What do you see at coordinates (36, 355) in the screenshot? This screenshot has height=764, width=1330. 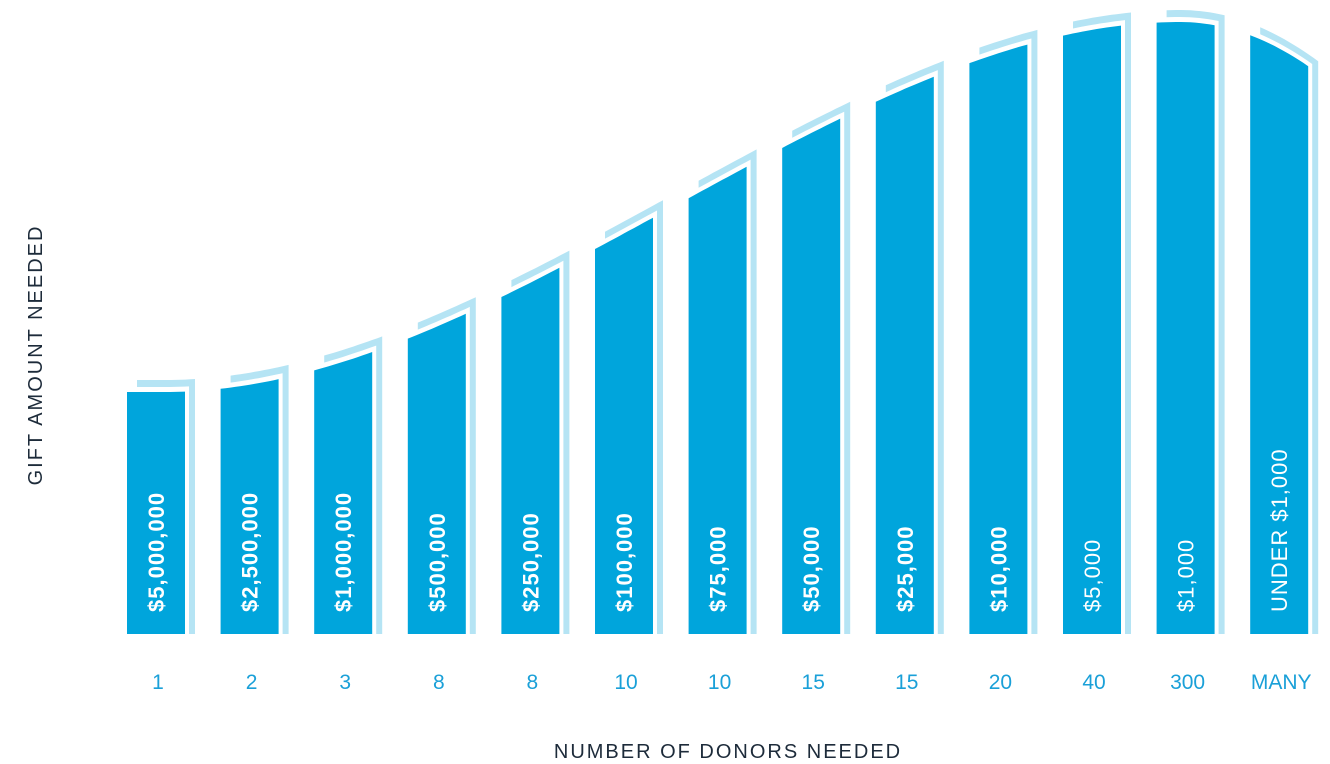 I see `y-axis-title: GIFT AMOUNT NEEDED` at bounding box center [36, 355].